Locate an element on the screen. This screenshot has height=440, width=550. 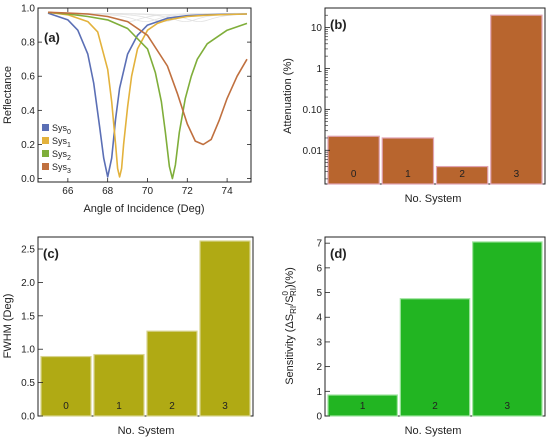
y-ticks-b: 0.01 0.10 1 10 is located at coordinates (316, 93).